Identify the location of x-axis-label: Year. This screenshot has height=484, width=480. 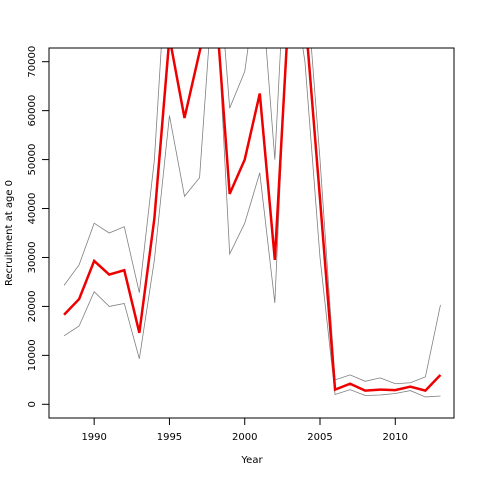
(251, 460).